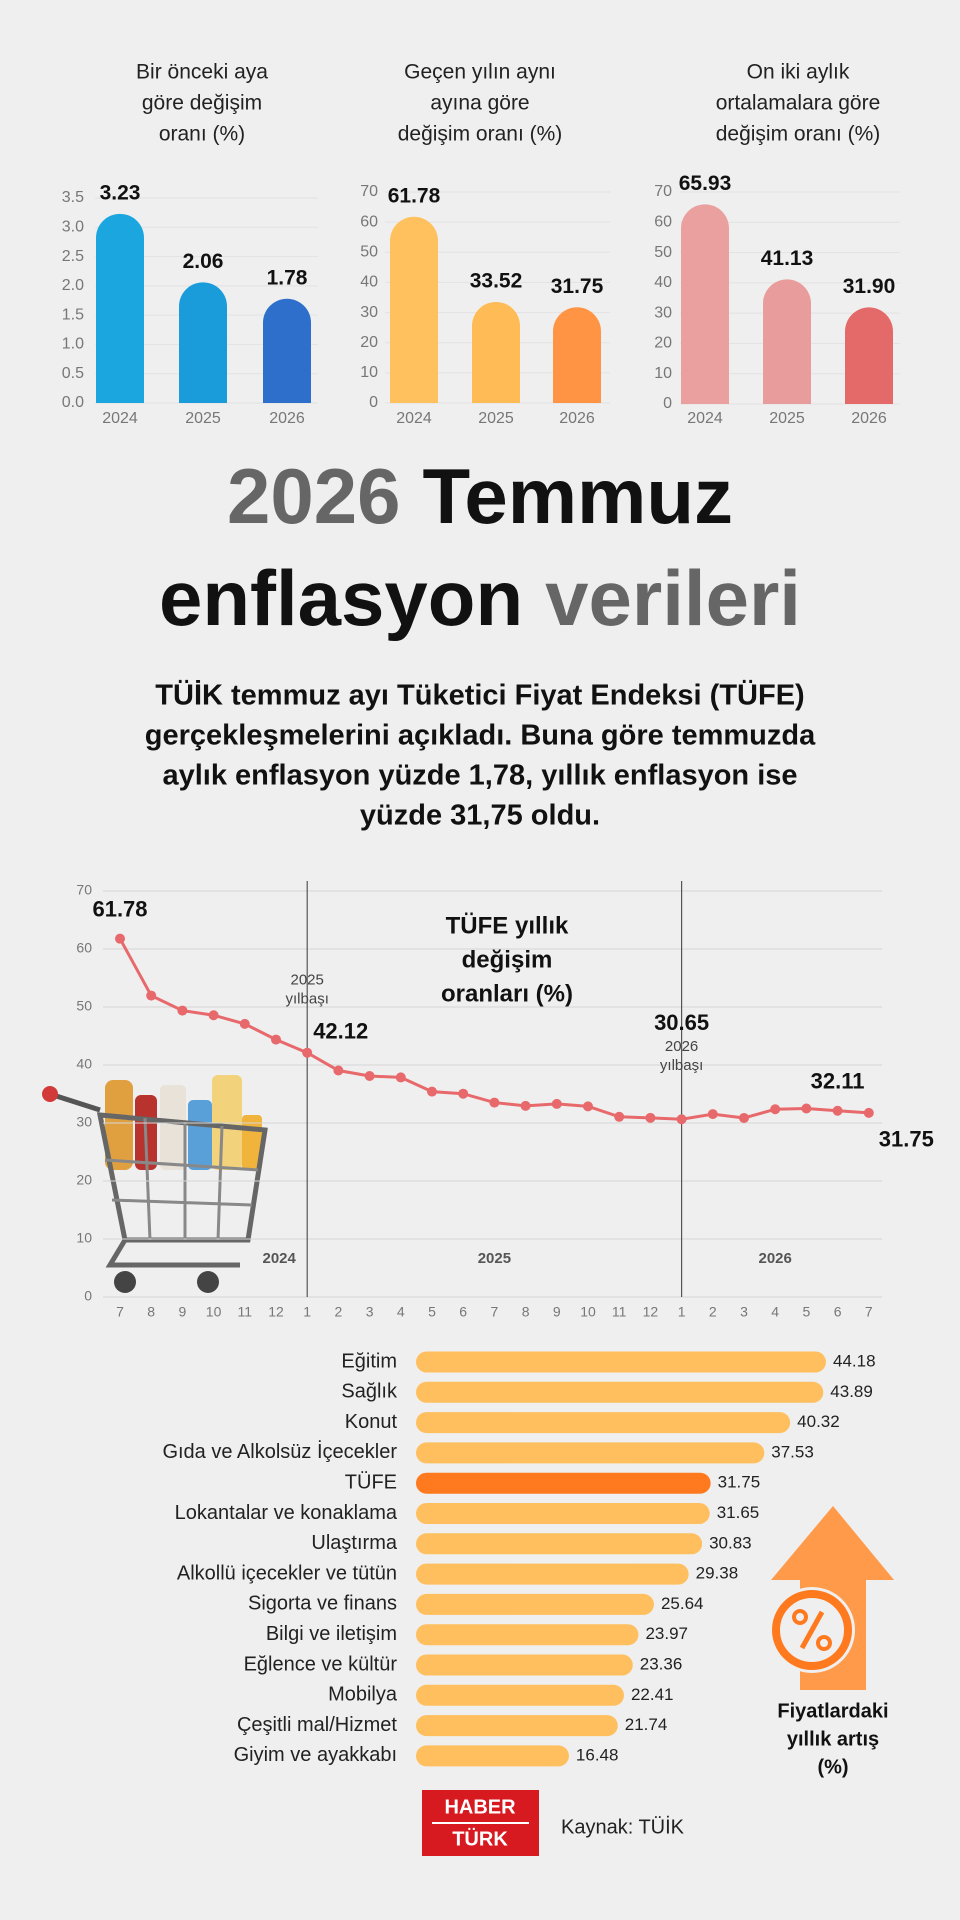  I want to click on chart-title: oranları (%), so click(507, 993).